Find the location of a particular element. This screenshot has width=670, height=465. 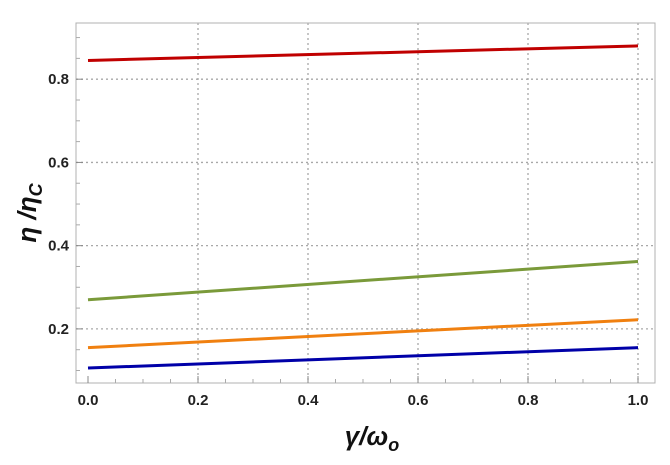

y-axis-title-subscript: C is located at coordinates (36, 189).